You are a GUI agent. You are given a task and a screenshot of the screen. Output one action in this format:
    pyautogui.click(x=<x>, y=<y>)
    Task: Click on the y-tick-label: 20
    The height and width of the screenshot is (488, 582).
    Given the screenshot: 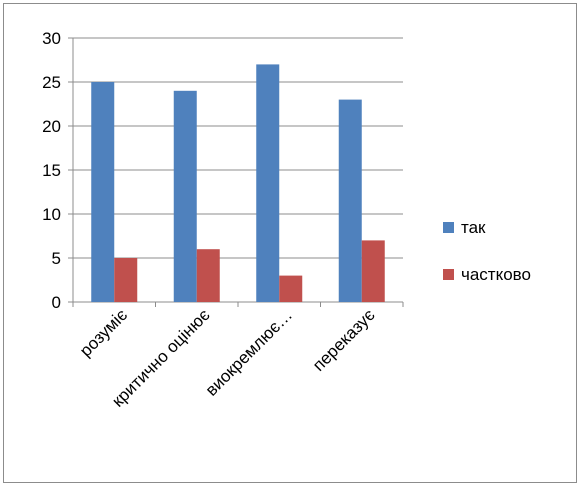 What is the action you would take?
    pyautogui.click(x=51, y=126)
    